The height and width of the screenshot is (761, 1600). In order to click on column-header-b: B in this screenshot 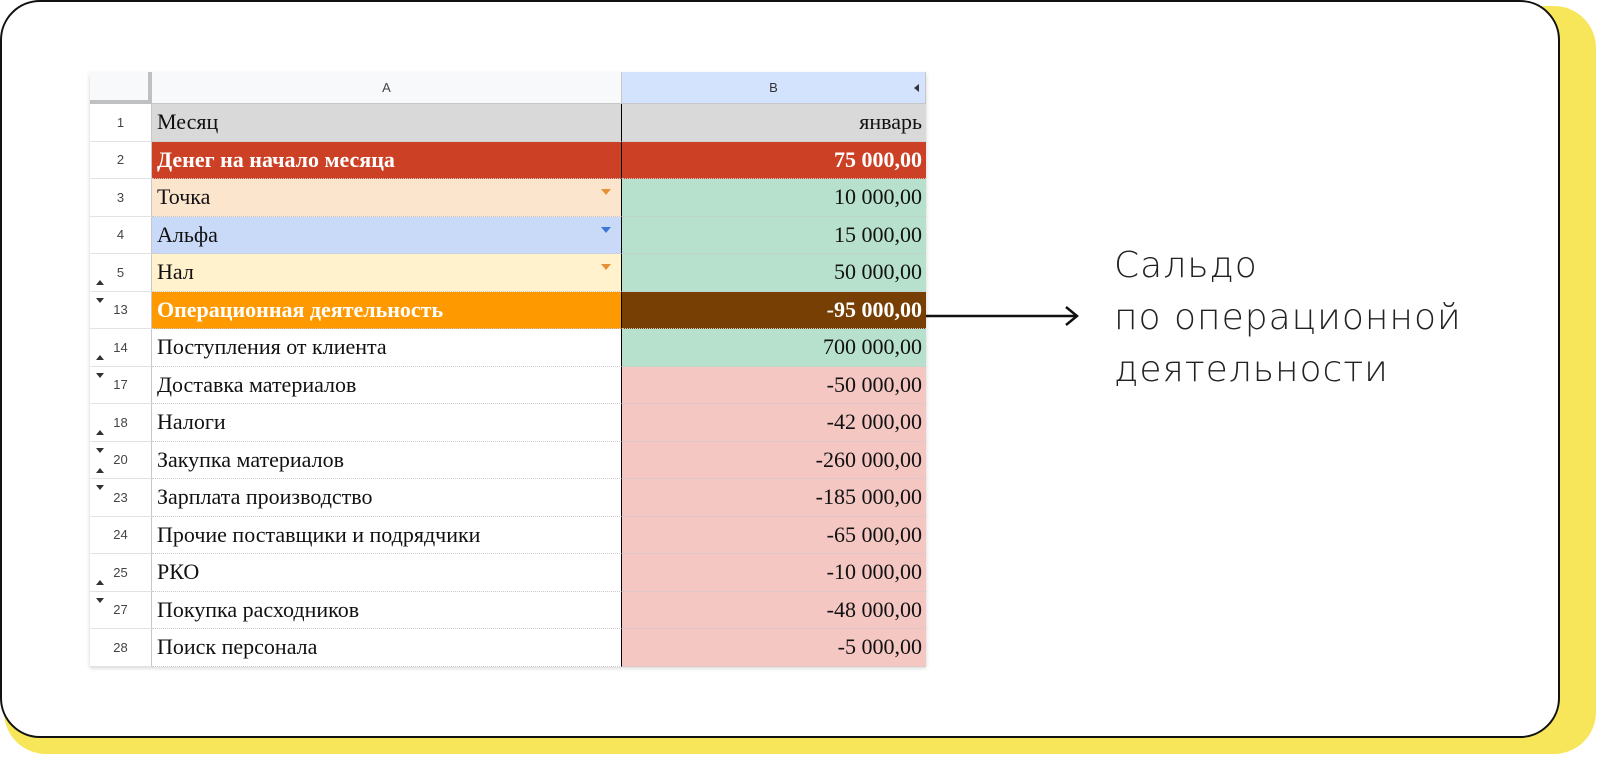, I will do `click(774, 88)`.